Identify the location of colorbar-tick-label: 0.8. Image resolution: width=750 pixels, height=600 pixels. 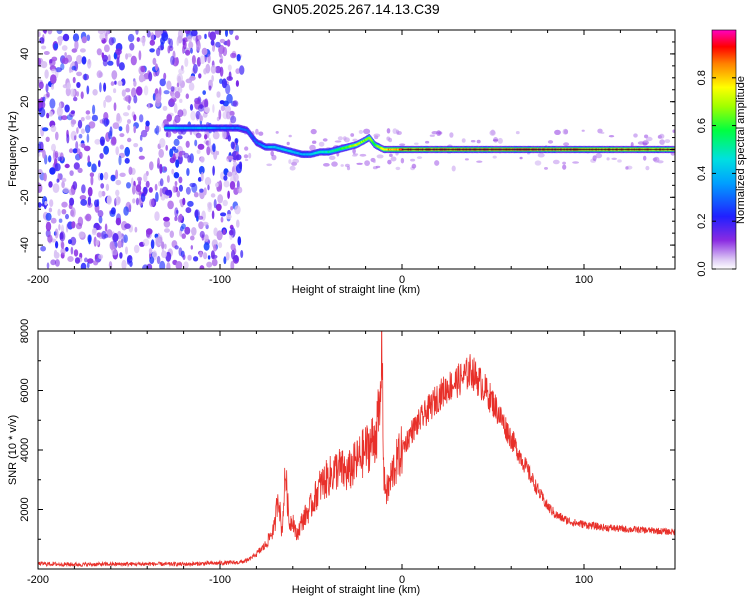
(702, 77).